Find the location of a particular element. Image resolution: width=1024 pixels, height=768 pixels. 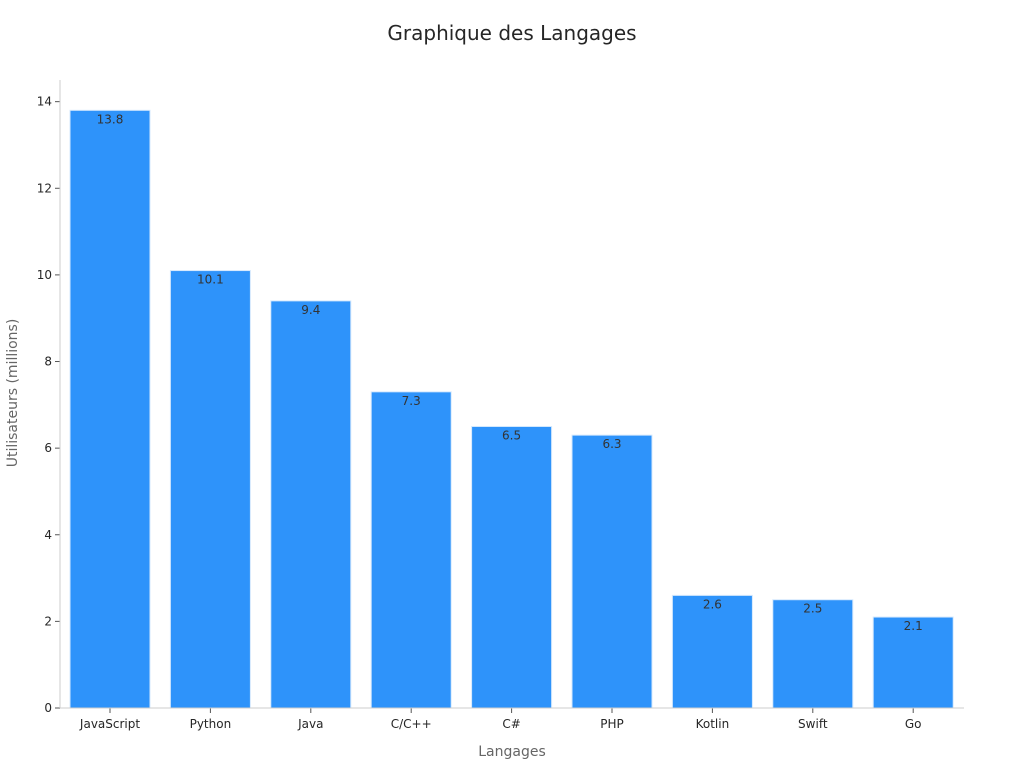

x-tick-label: JavaScript is located at coordinates (109, 724).